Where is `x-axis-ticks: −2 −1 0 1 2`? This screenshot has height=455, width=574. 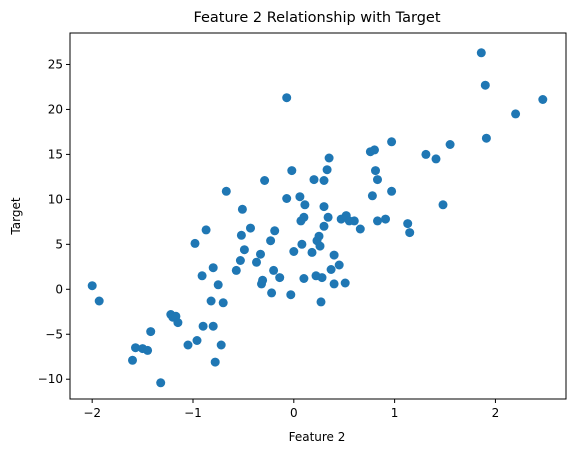 x-axis-ticks: −2 −1 0 1 2 is located at coordinates (291, 409).